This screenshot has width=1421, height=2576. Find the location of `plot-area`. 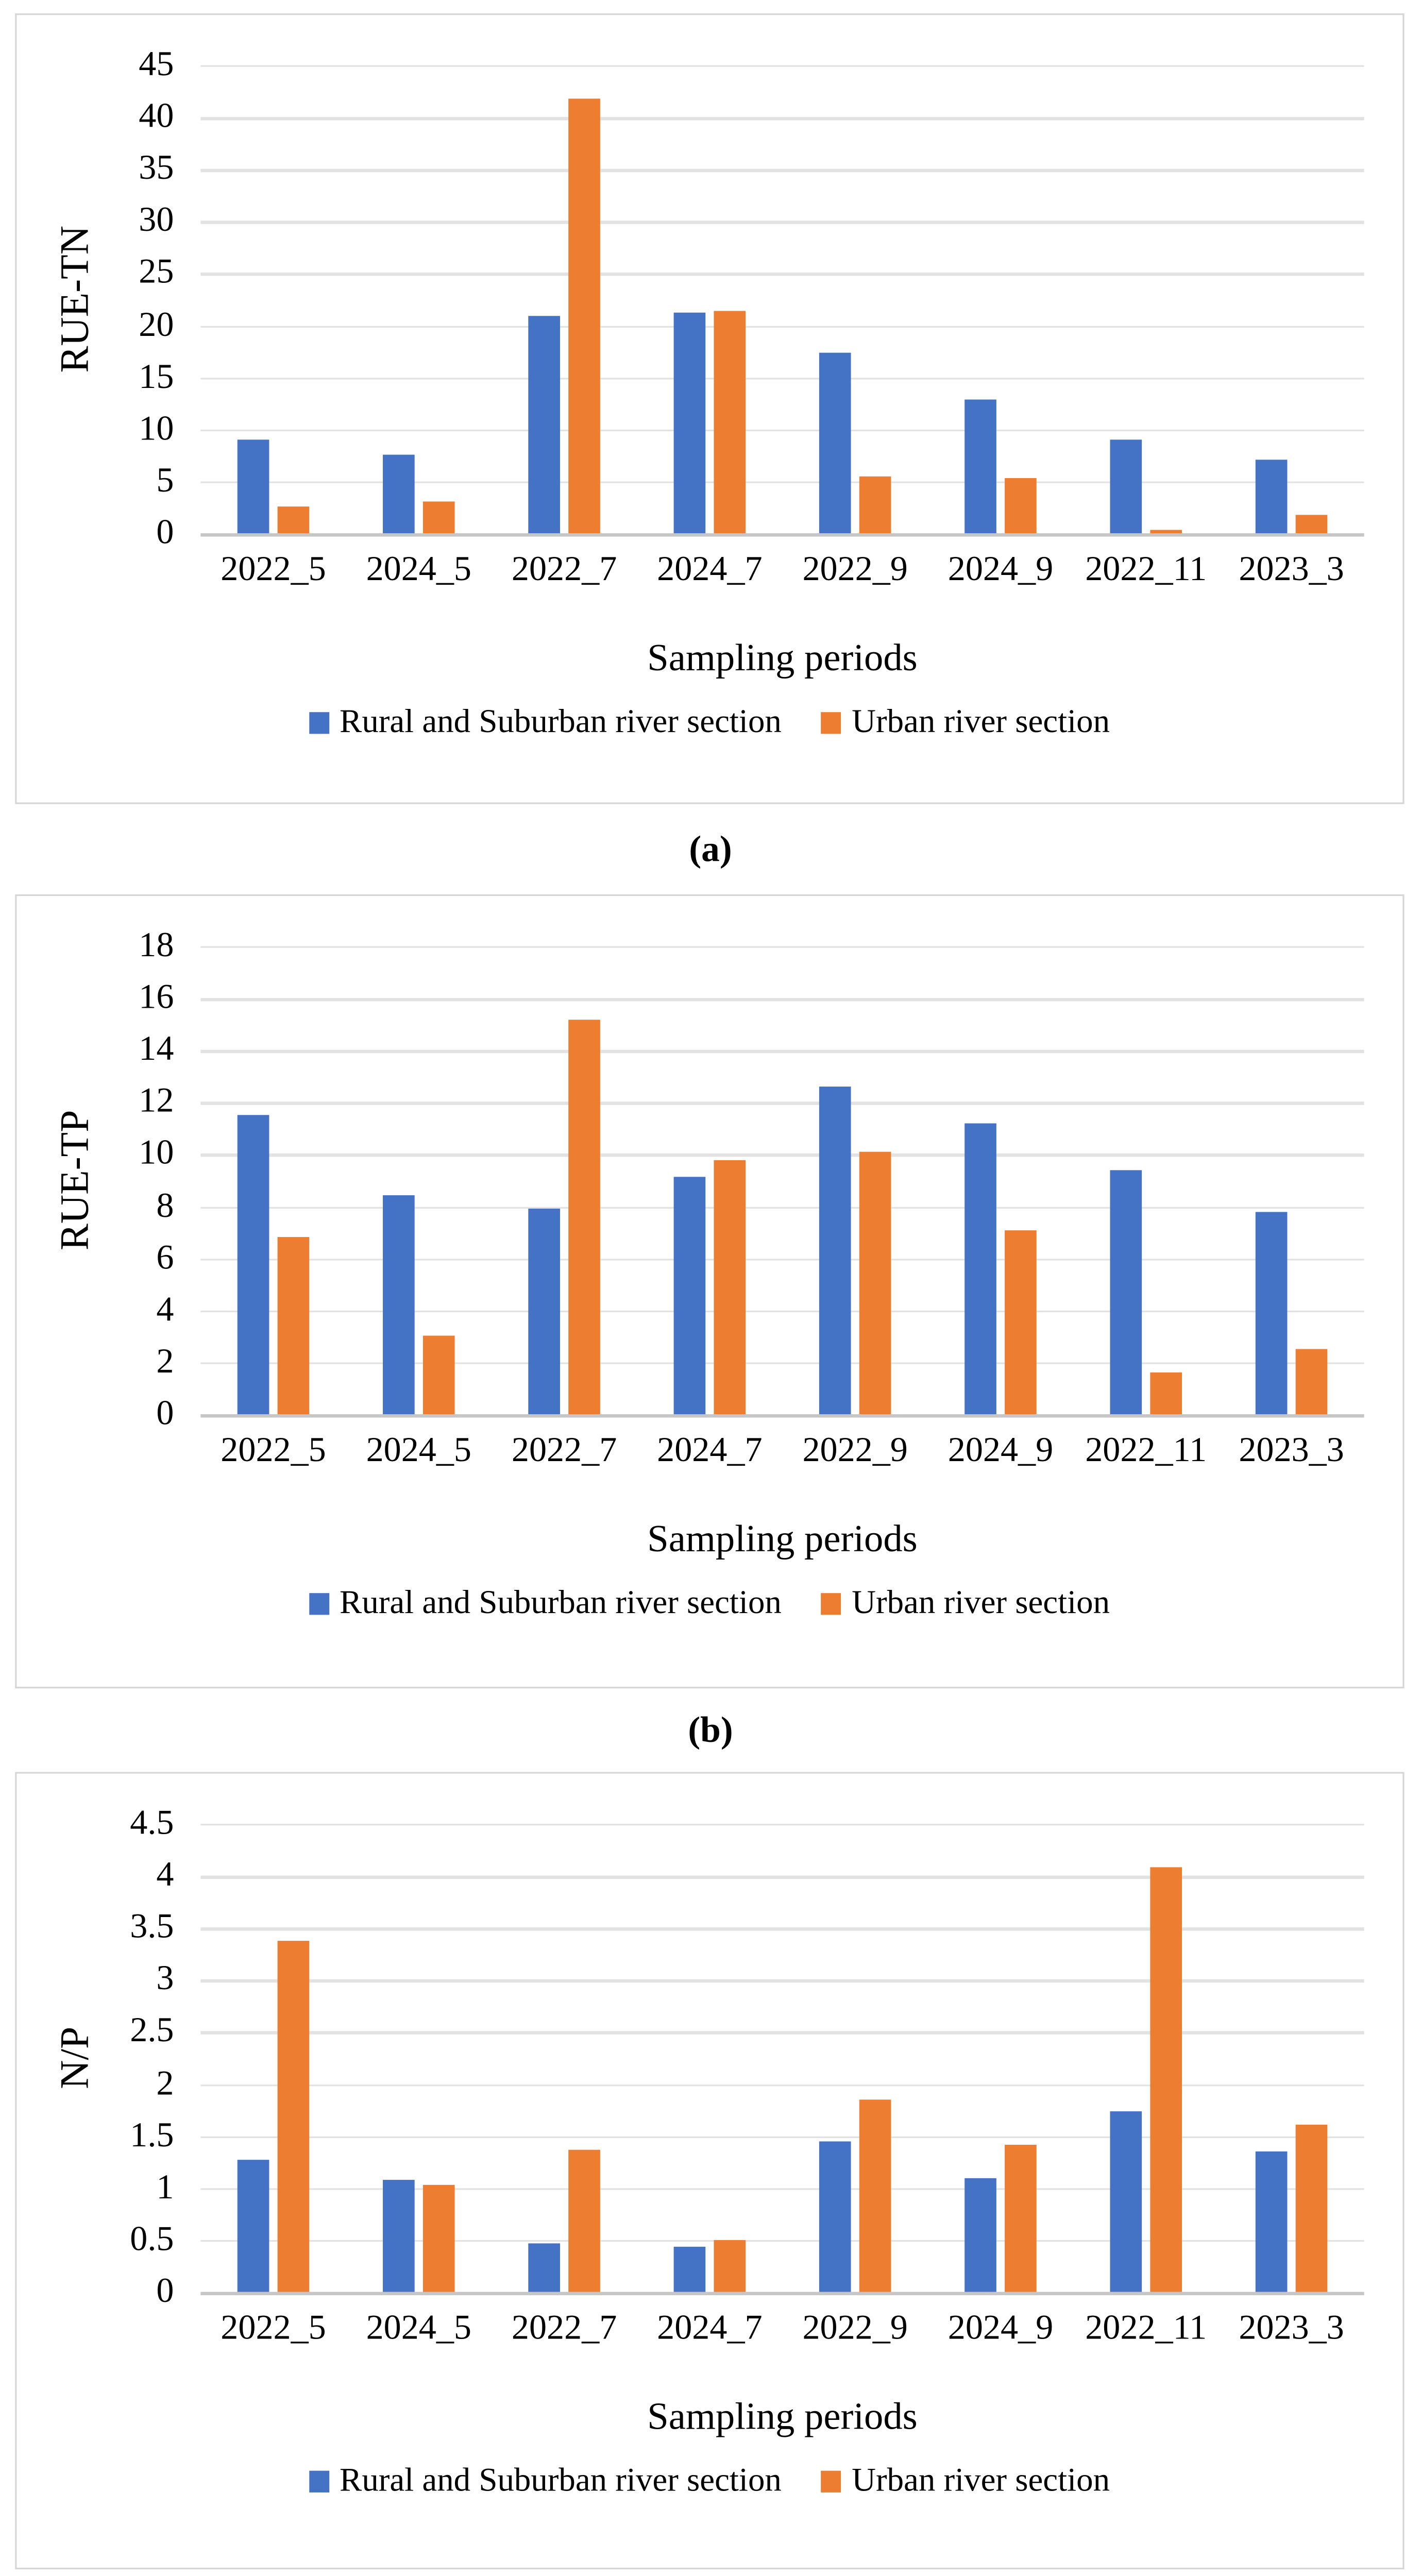

plot-area is located at coordinates (782, 300).